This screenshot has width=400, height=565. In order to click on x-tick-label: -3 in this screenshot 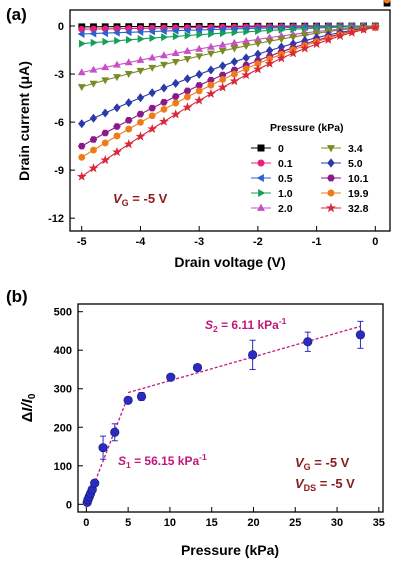, I will do `click(199, 242)`.